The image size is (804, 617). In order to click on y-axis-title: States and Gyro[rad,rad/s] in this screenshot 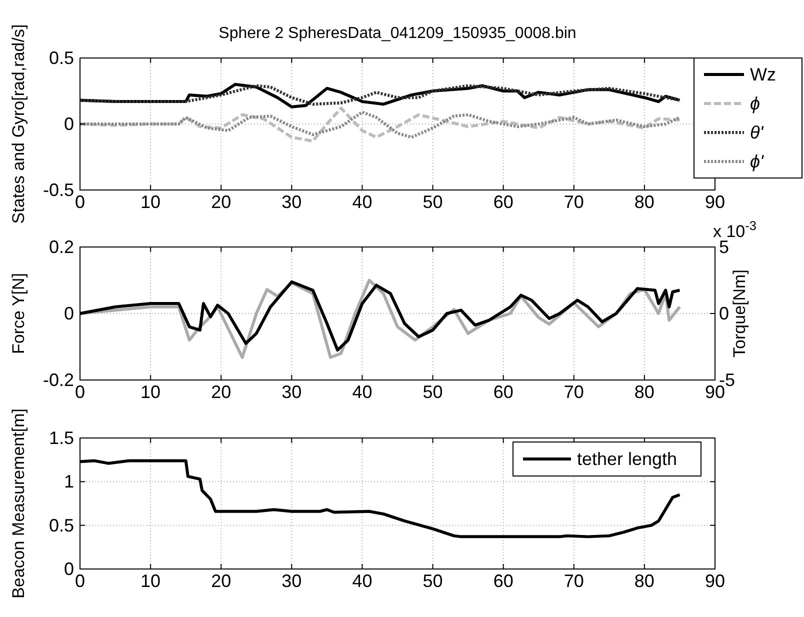, I will do `click(18, 124)`.